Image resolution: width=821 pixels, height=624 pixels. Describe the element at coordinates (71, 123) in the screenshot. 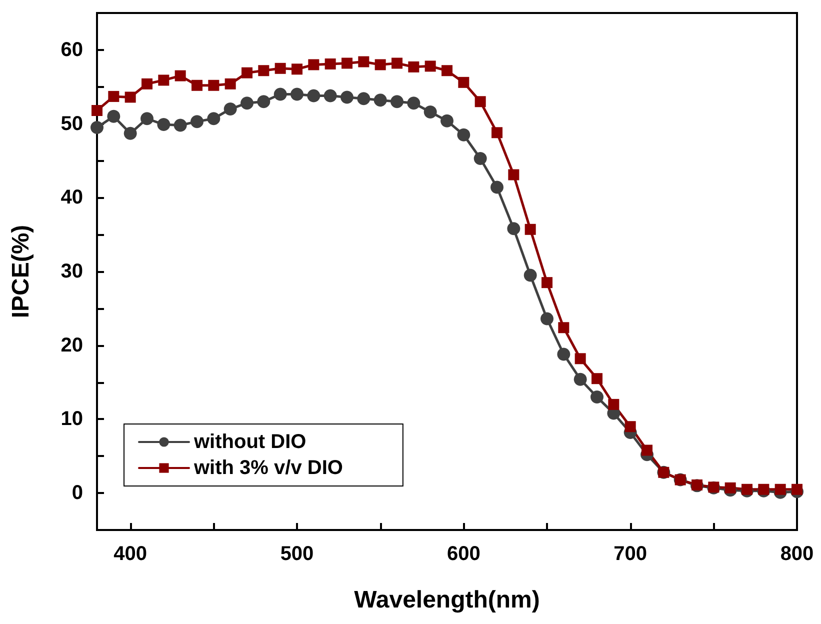

I see `y-tick-label: 50` at that location.